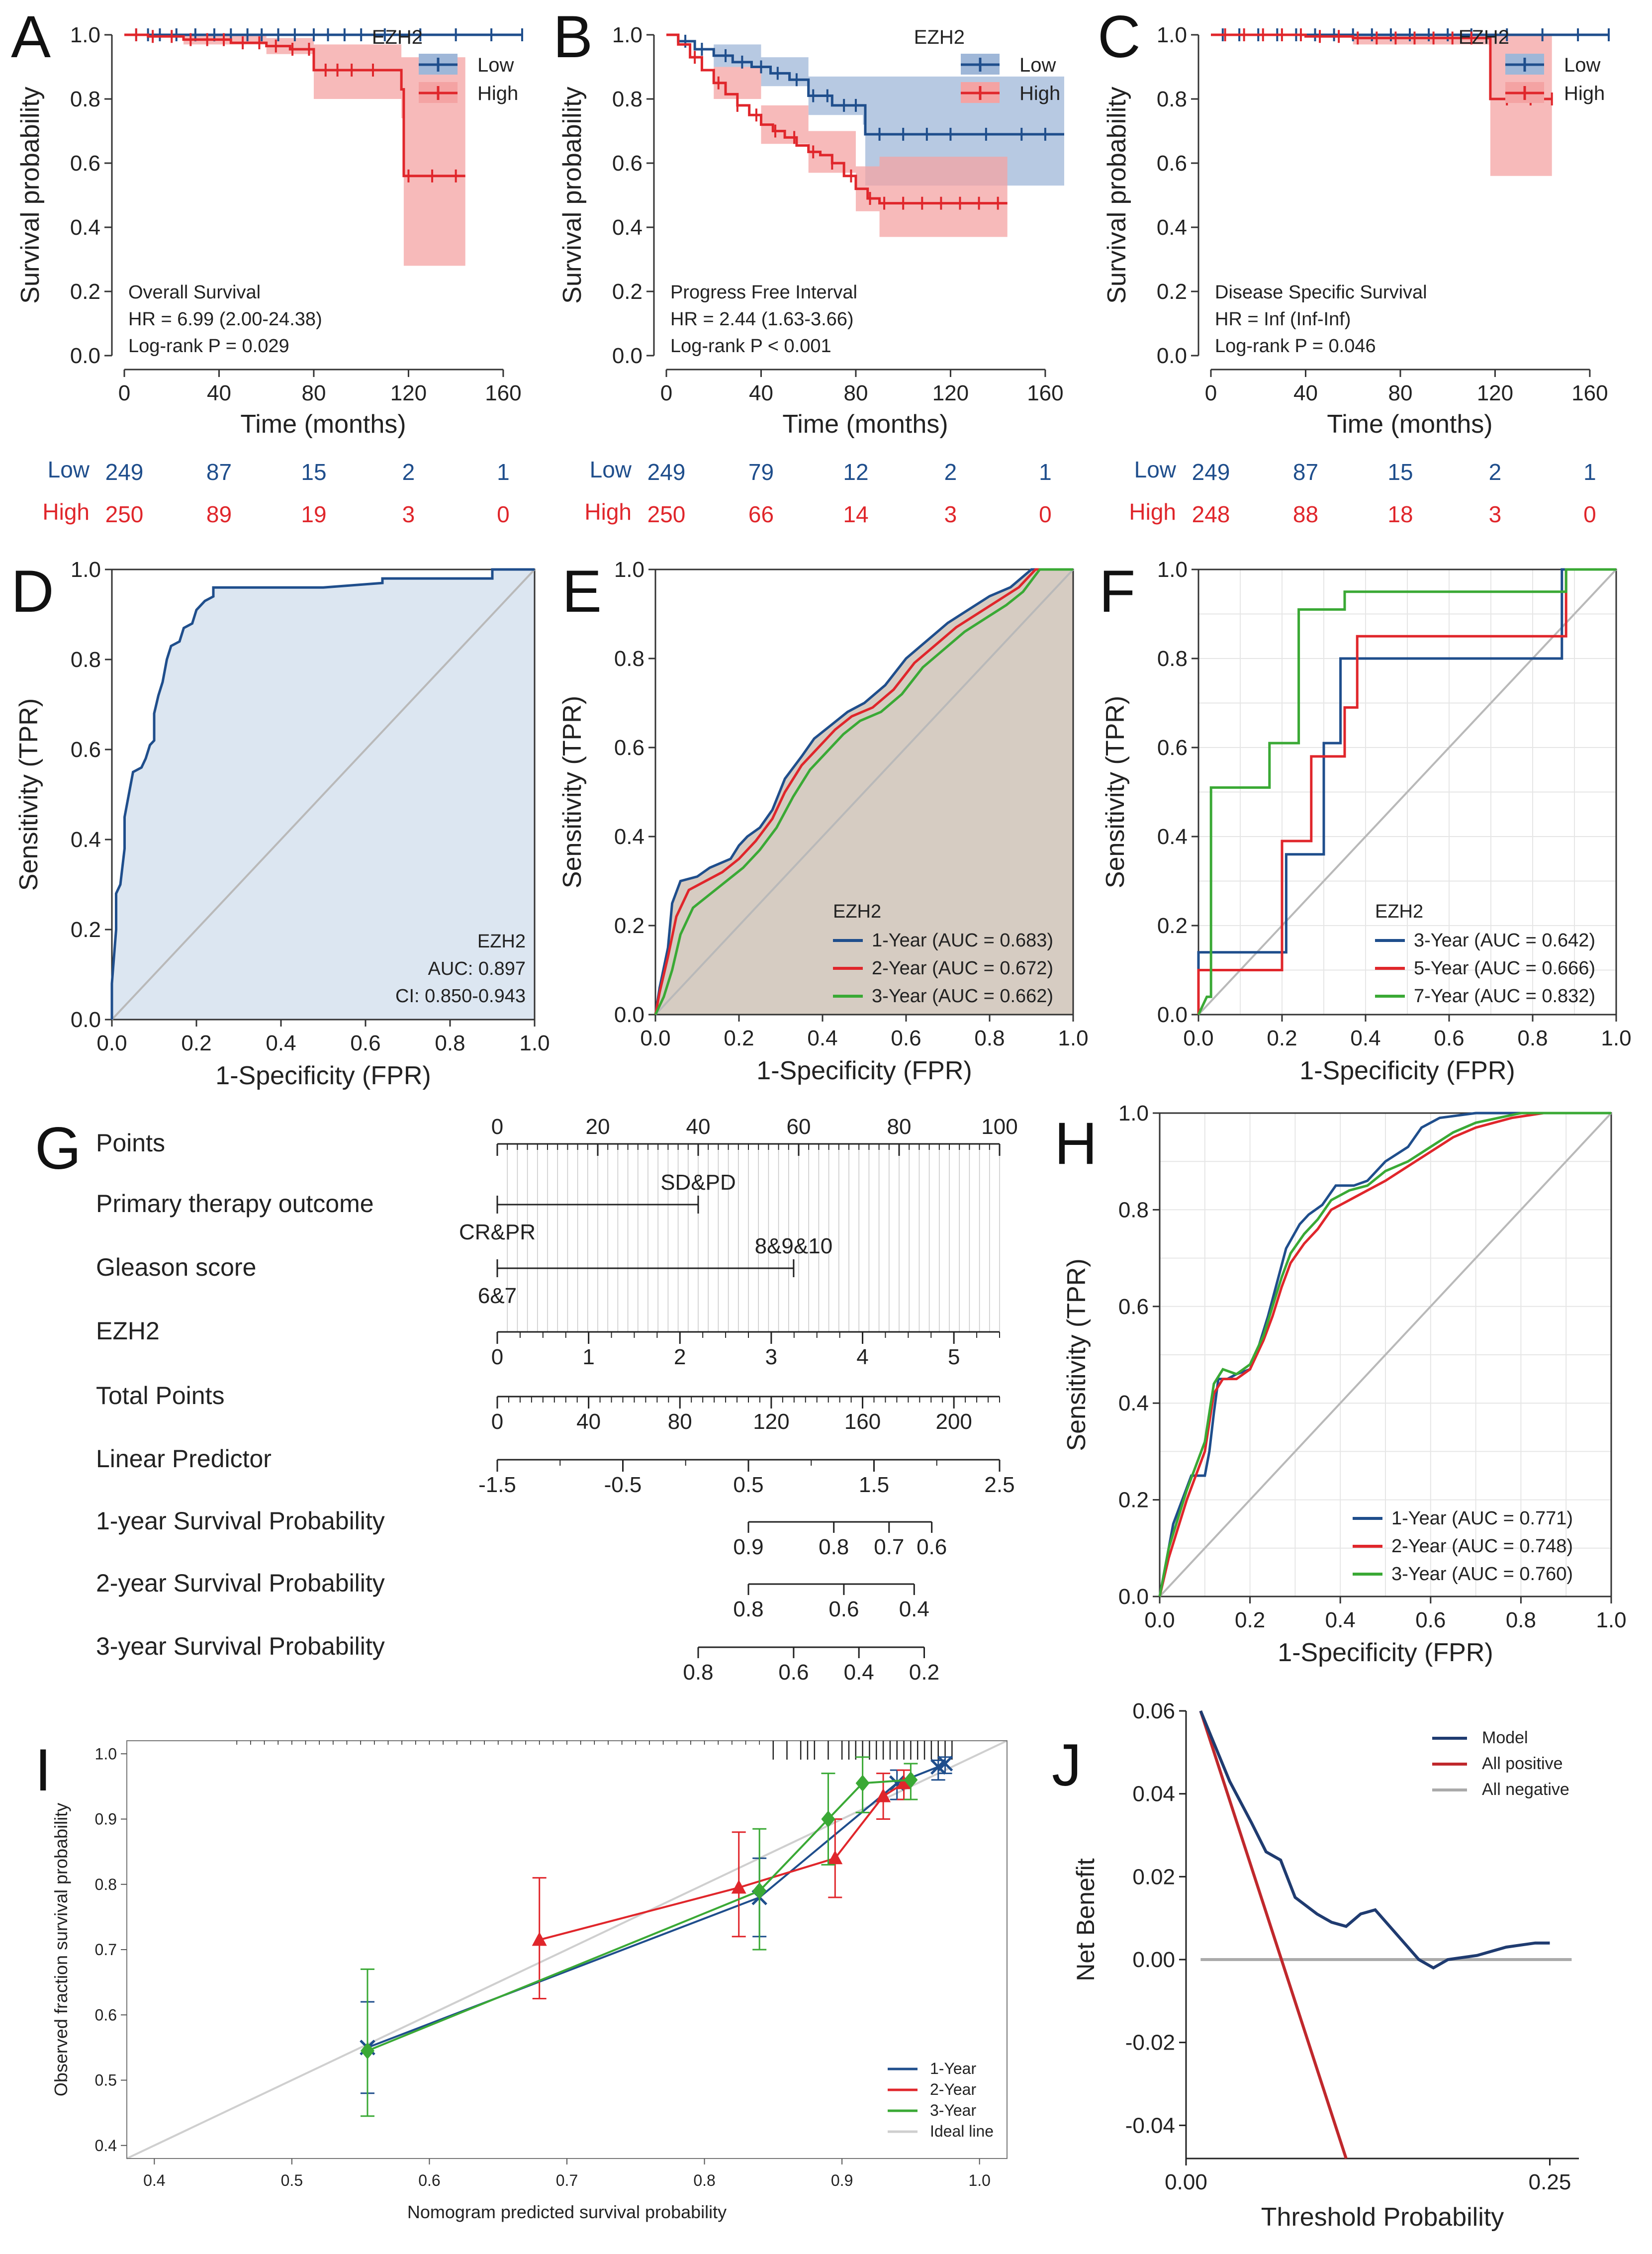 This screenshot has width=1652, height=2254. I want to click on x-tick-label: 0, so click(666, 393).